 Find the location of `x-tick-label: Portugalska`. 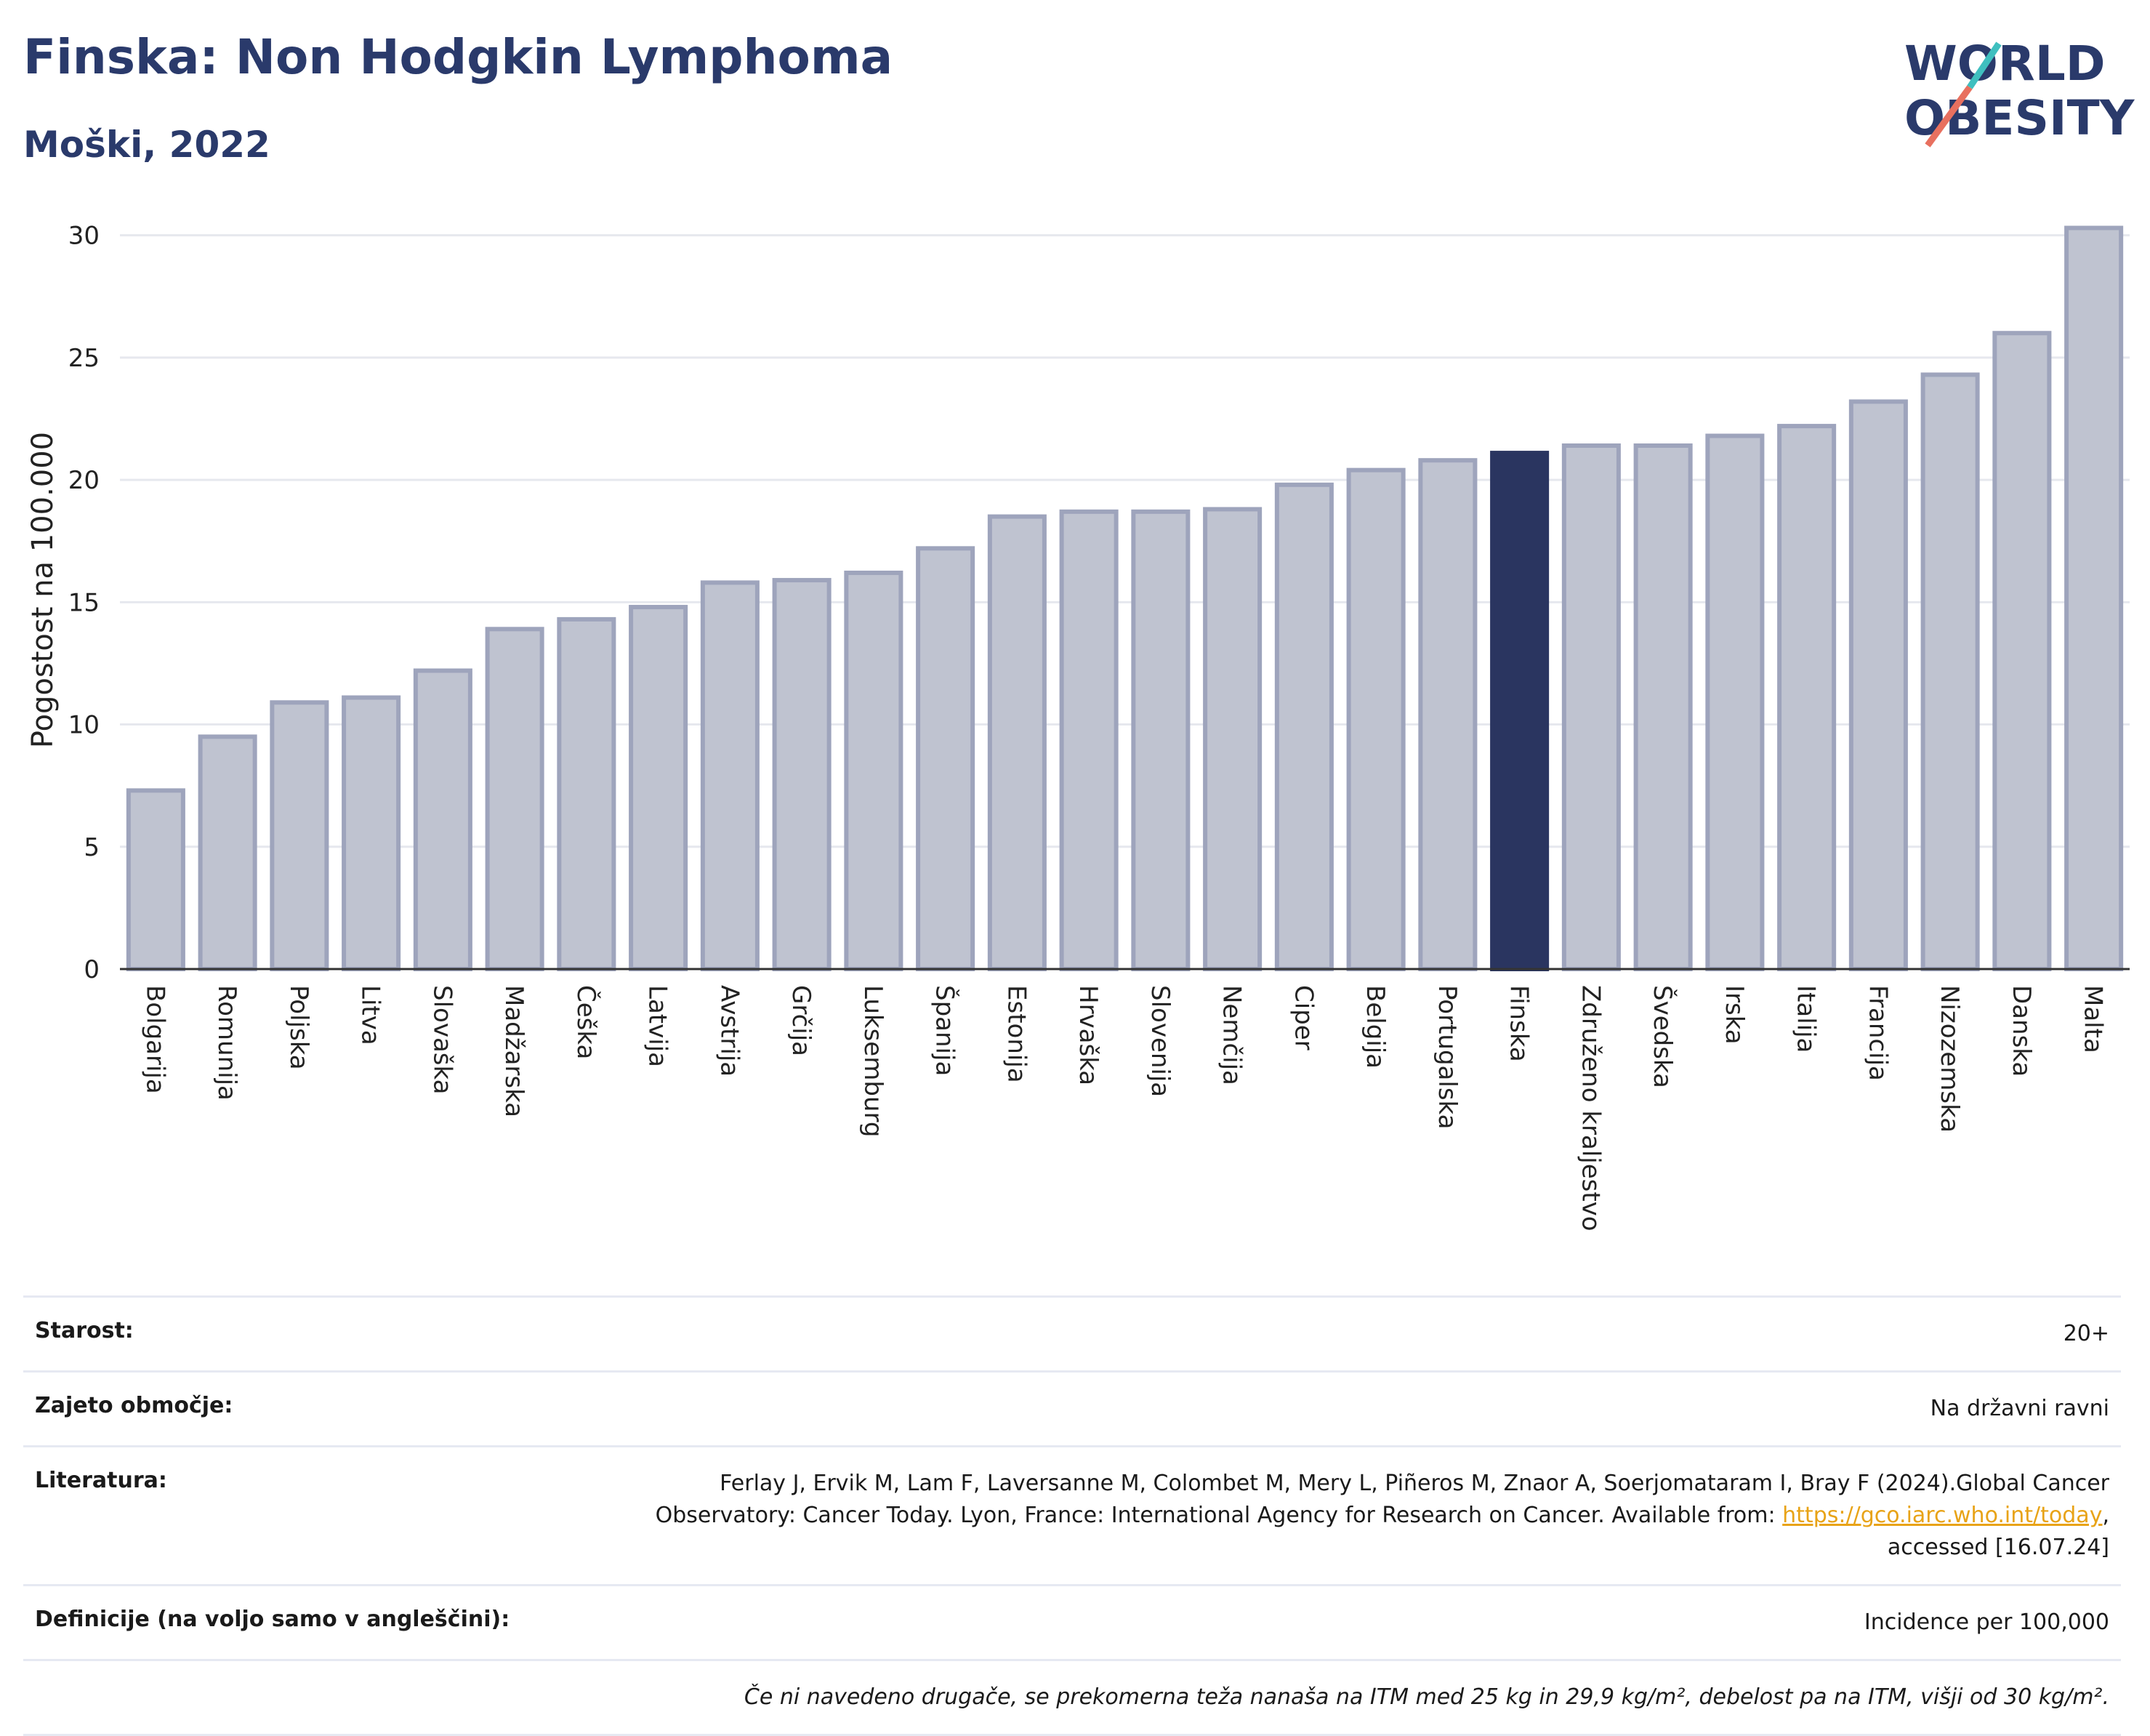

x-tick-label: Portugalska is located at coordinates (1447, 1057).